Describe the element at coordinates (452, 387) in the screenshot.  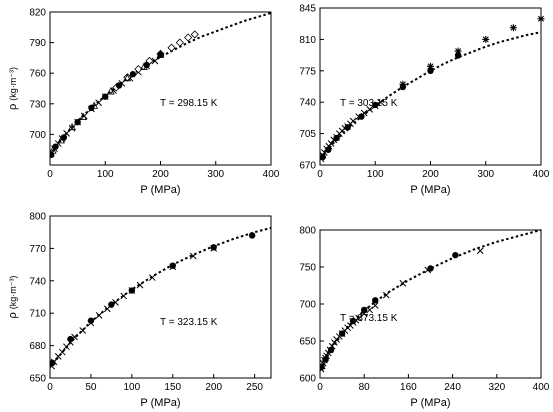
I see `x-tick-label: 240` at that location.